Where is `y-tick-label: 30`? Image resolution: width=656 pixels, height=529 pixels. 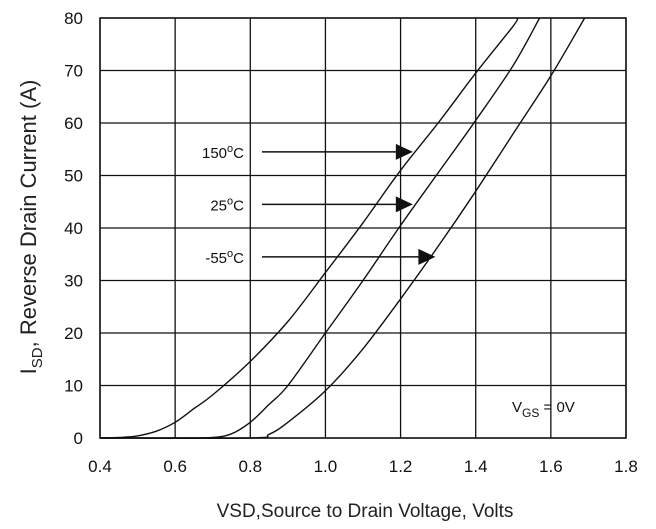 y-tick-label: 30 is located at coordinates (73, 281).